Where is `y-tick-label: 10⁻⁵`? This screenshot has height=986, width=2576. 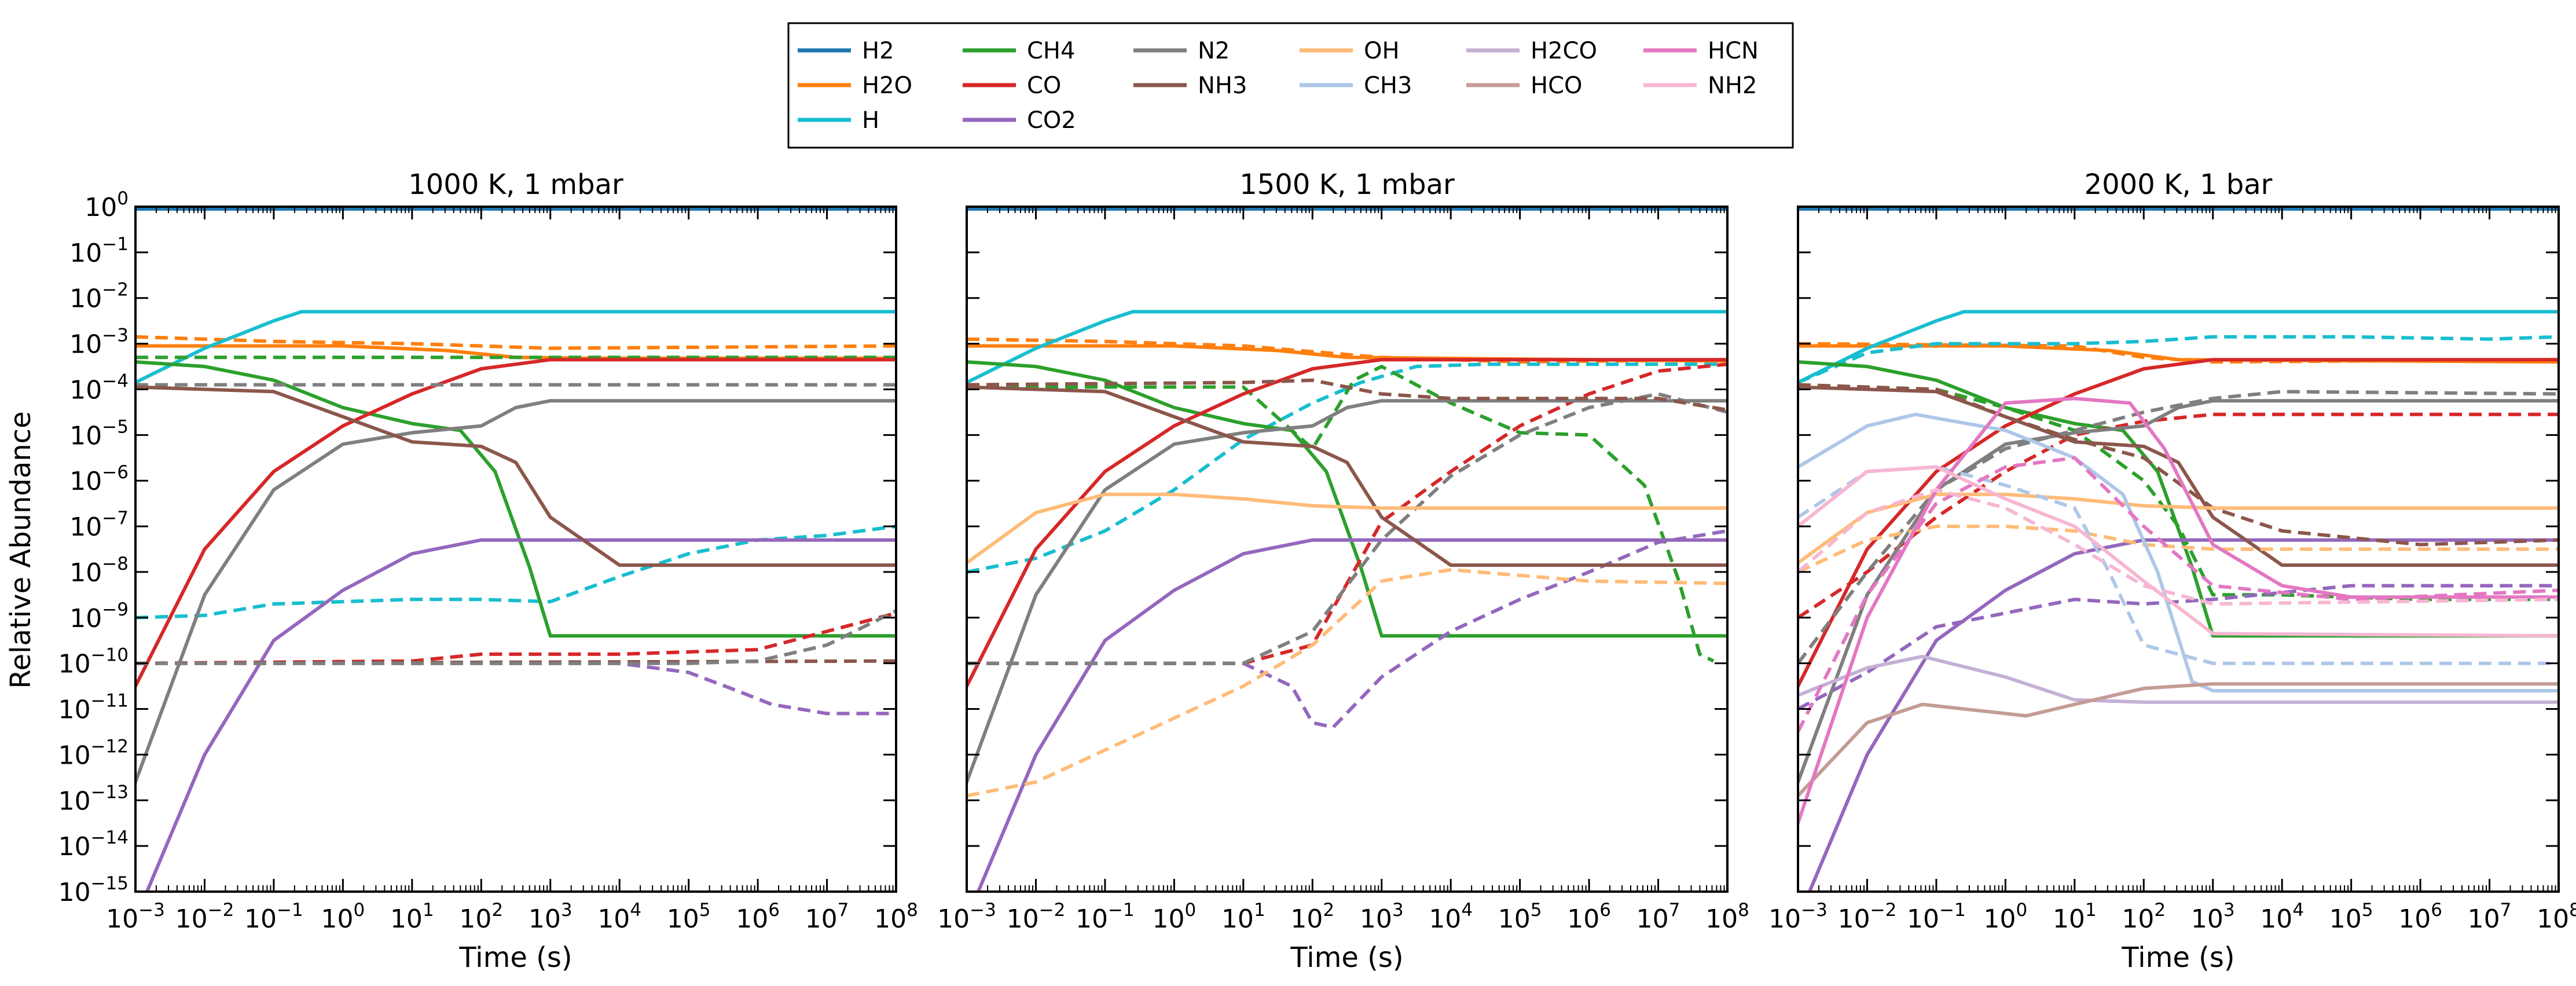 y-tick-label: 10⁻⁵ is located at coordinates (99, 433).